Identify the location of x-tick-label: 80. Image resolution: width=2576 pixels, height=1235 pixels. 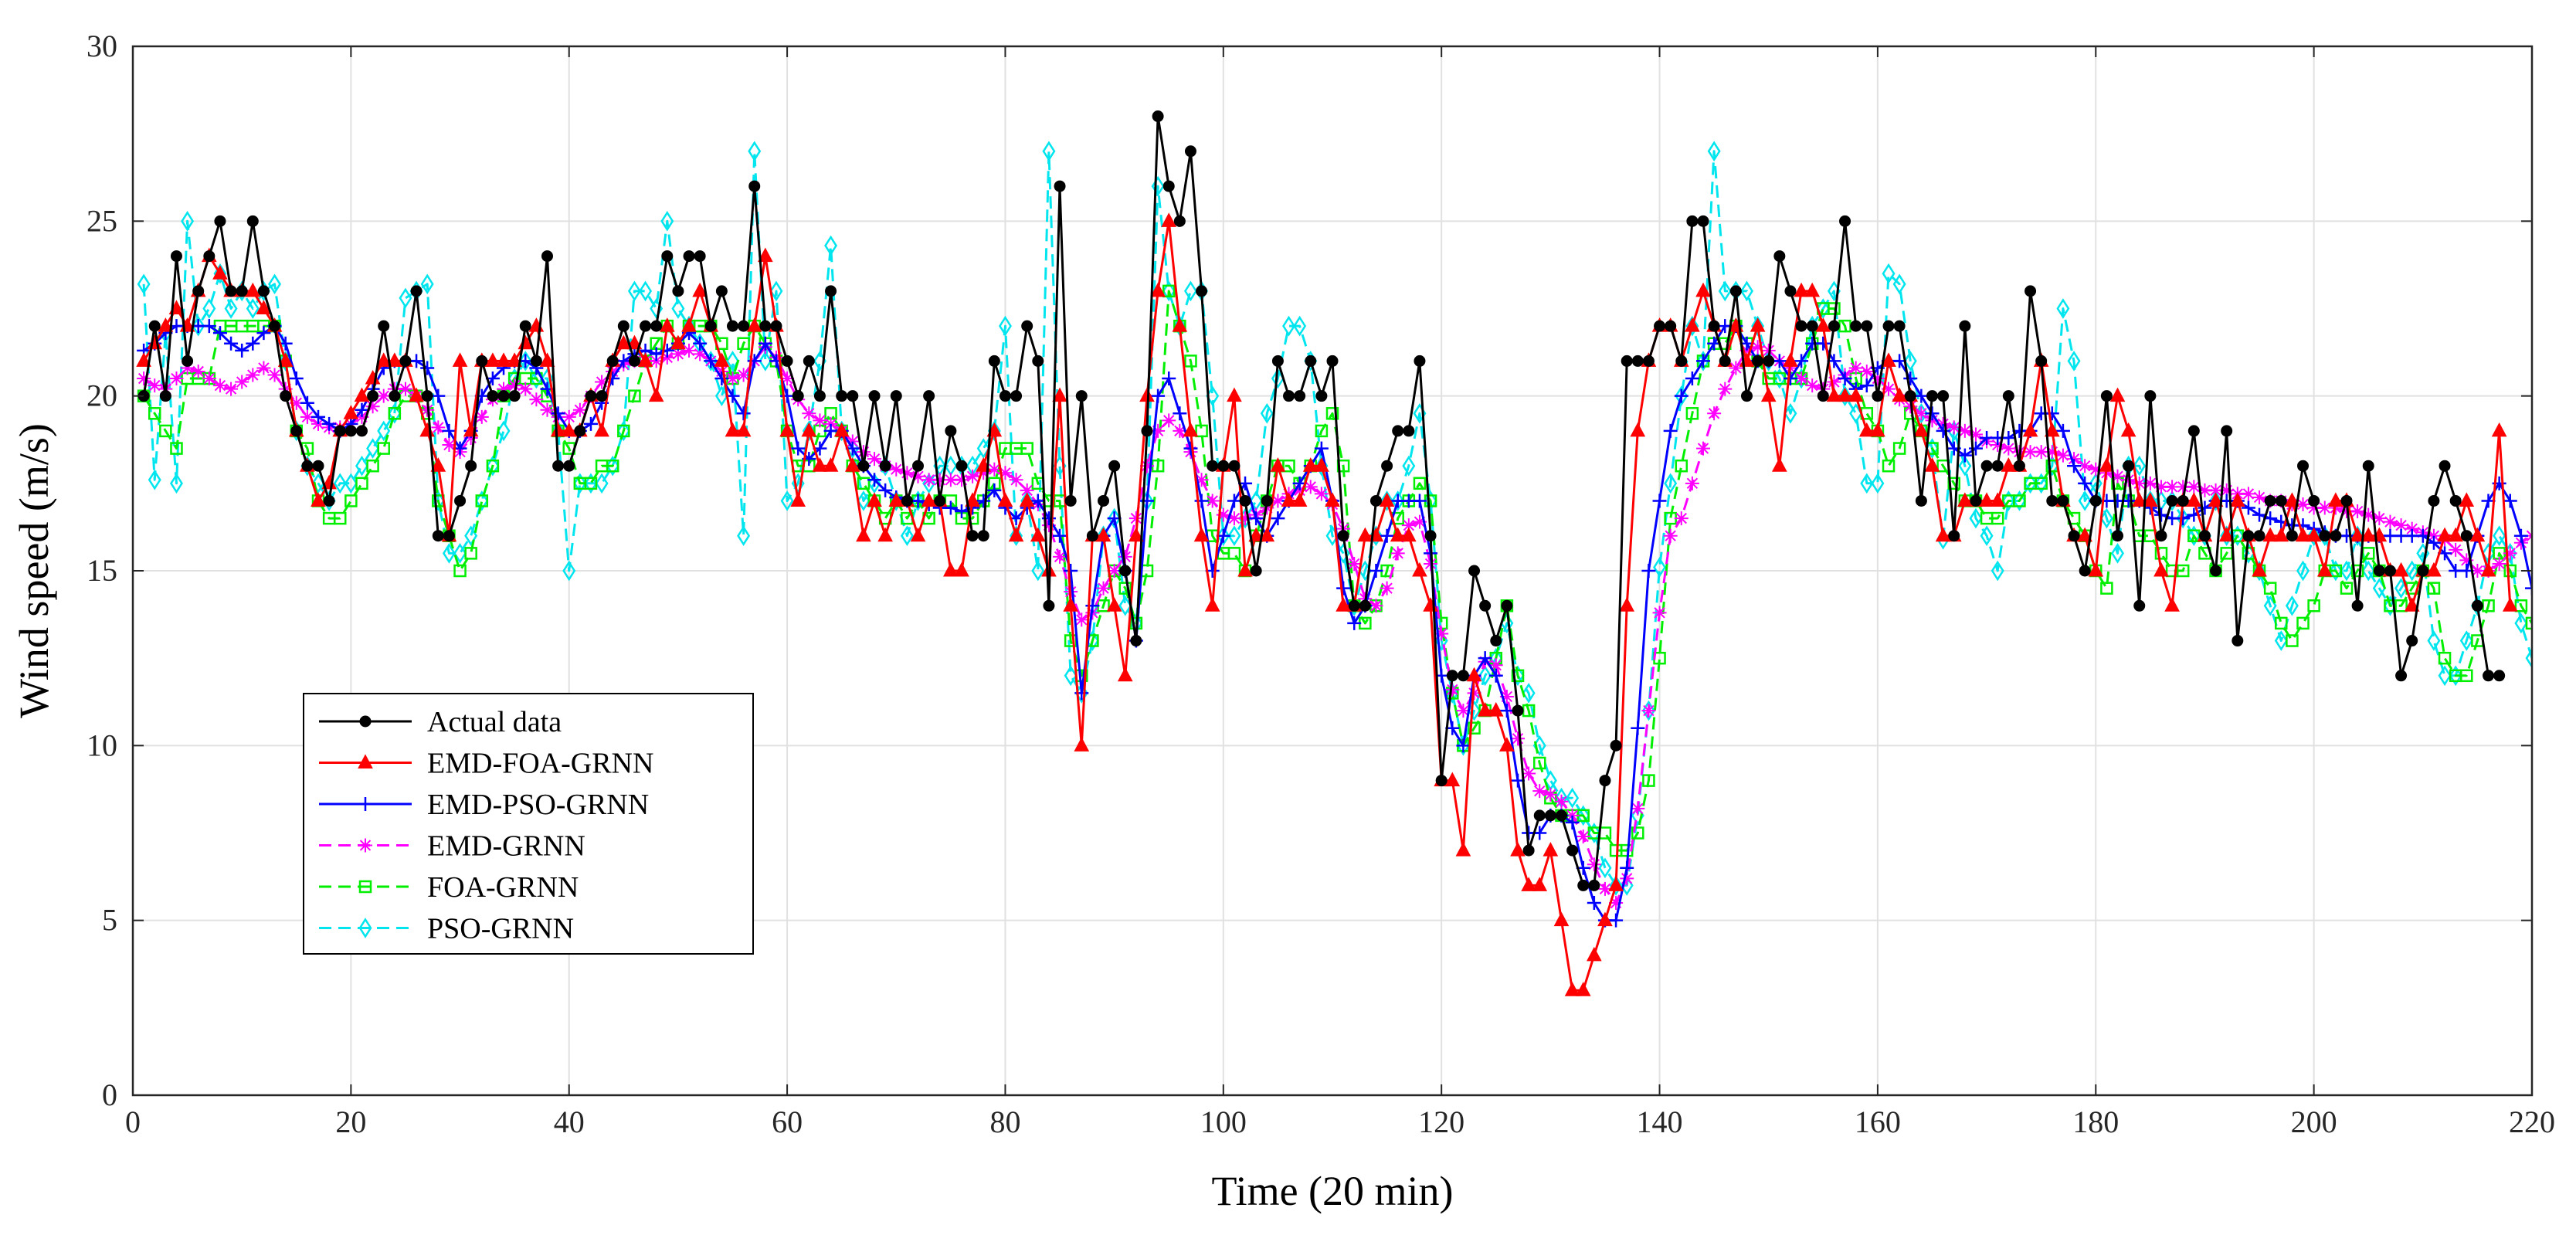
(1004, 1121).